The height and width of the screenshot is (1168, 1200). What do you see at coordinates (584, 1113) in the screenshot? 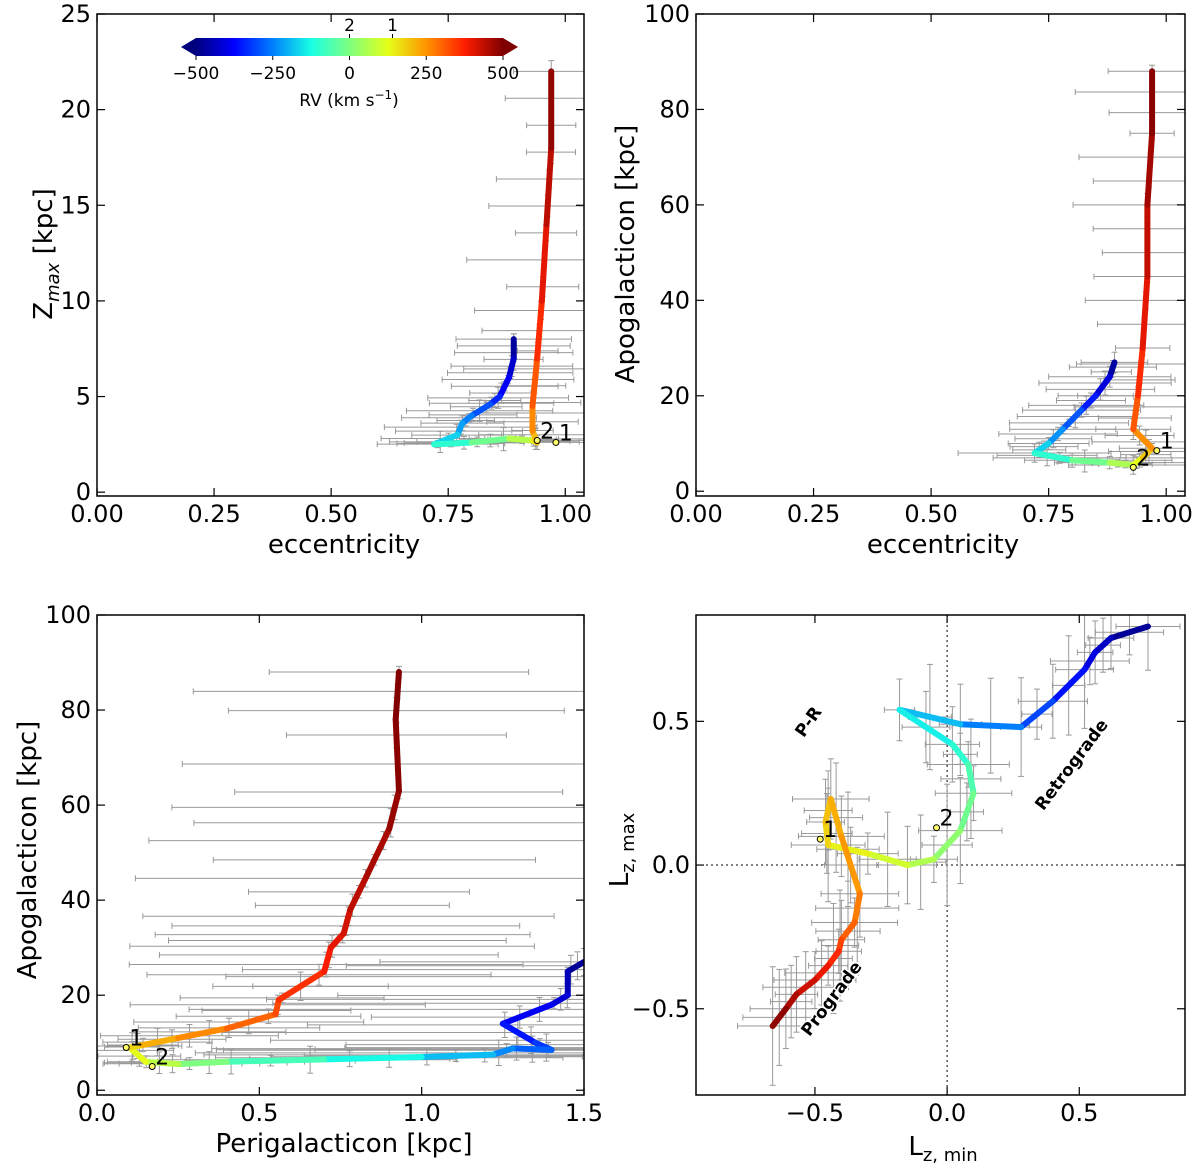
I see `x-tick-label: 1.5` at bounding box center [584, 1113].